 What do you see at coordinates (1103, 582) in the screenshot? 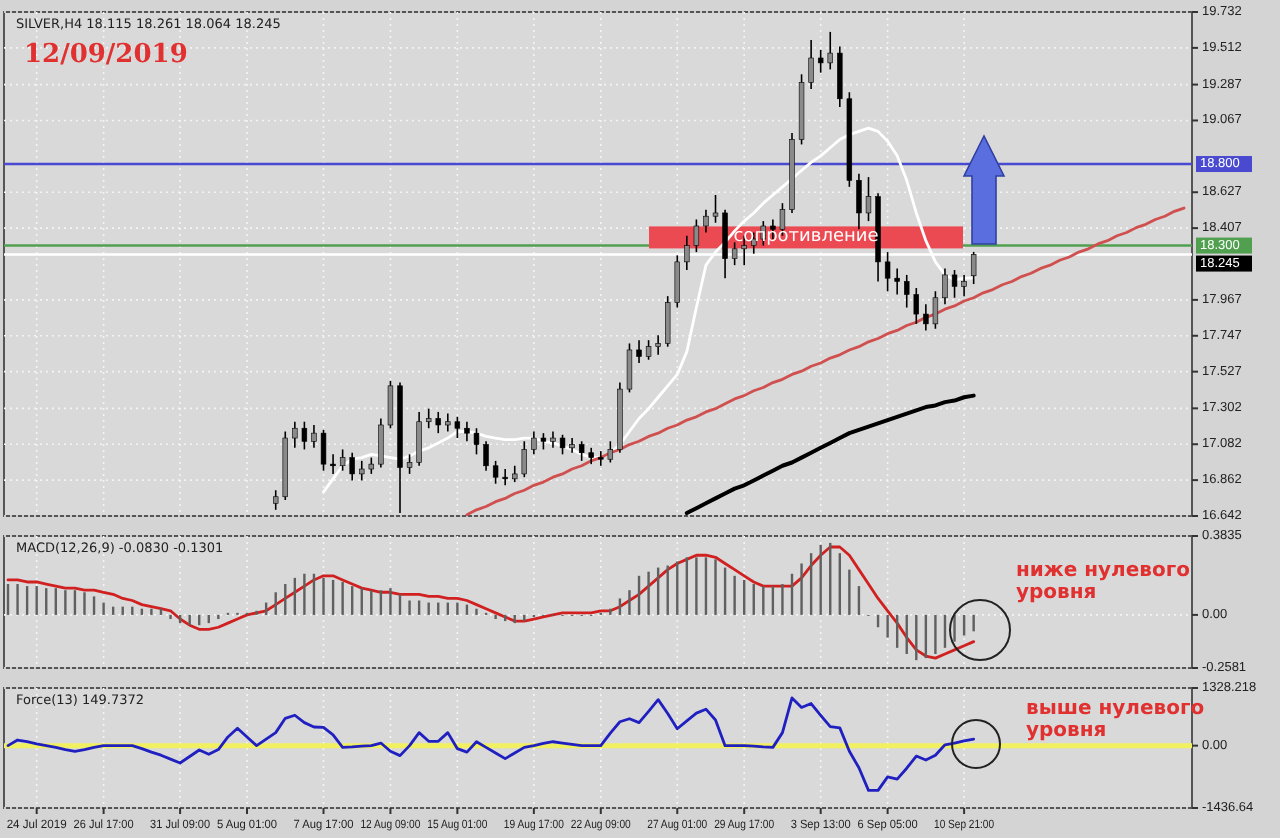
I see `annotation: ниже нулевого уровня` at bounding box center [1103, 582].